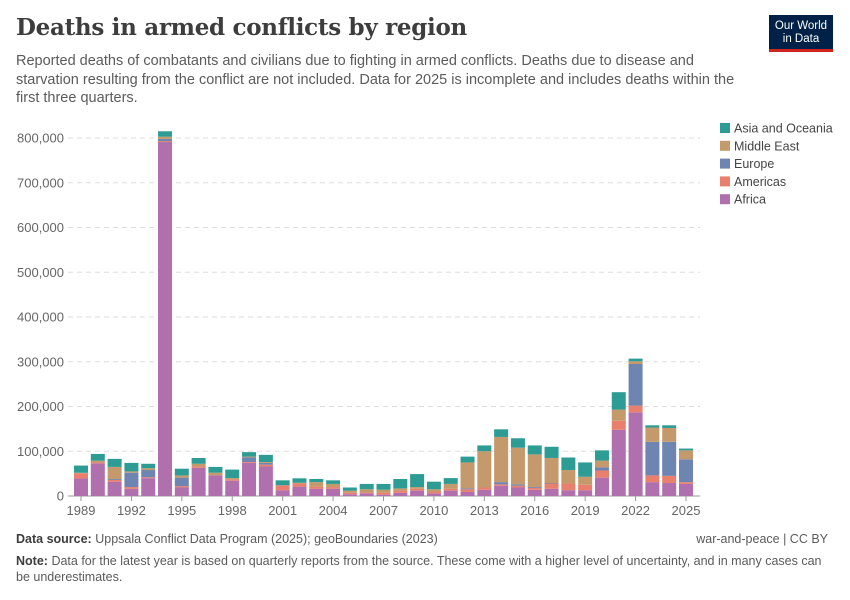 This screenshot has height=600, width=850. Describe the element at coordinates (585, 479) in the screenshot. I see `bar-stack-2019` at that location.